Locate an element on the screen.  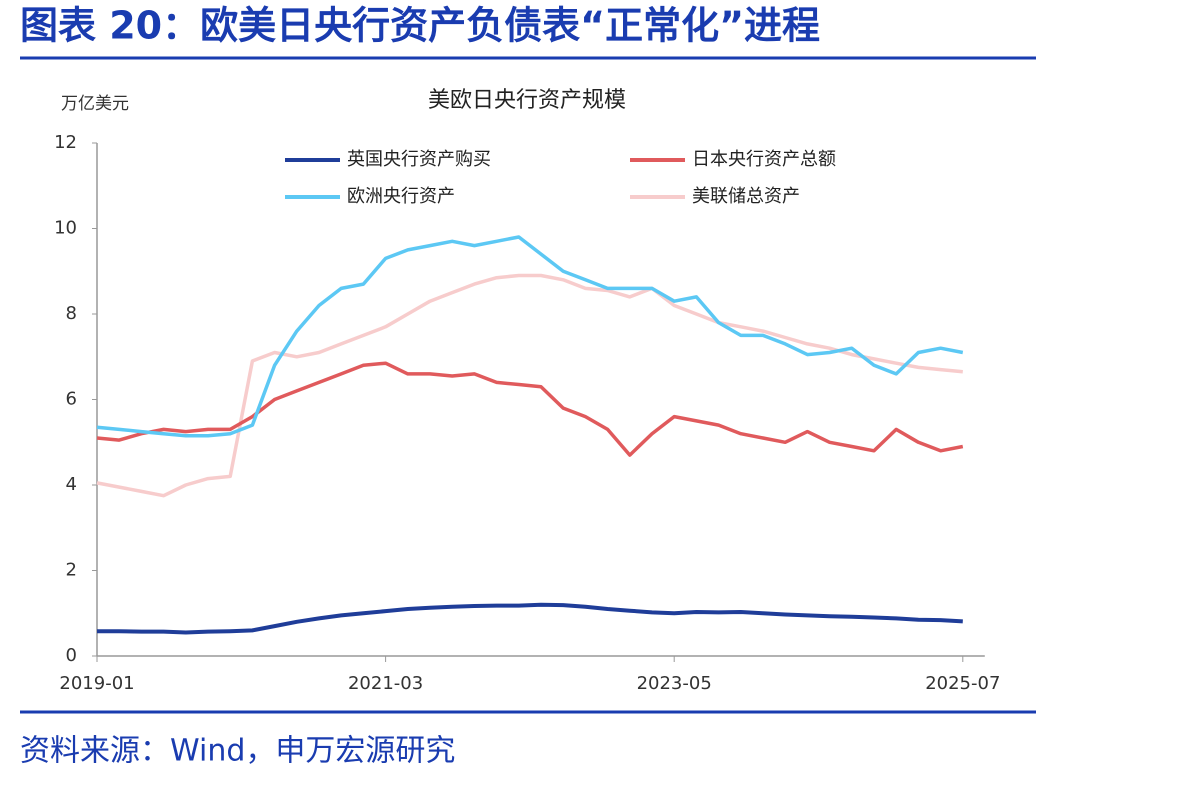
x-tick-label: 2023-05 is located at coordinates (674, 683).